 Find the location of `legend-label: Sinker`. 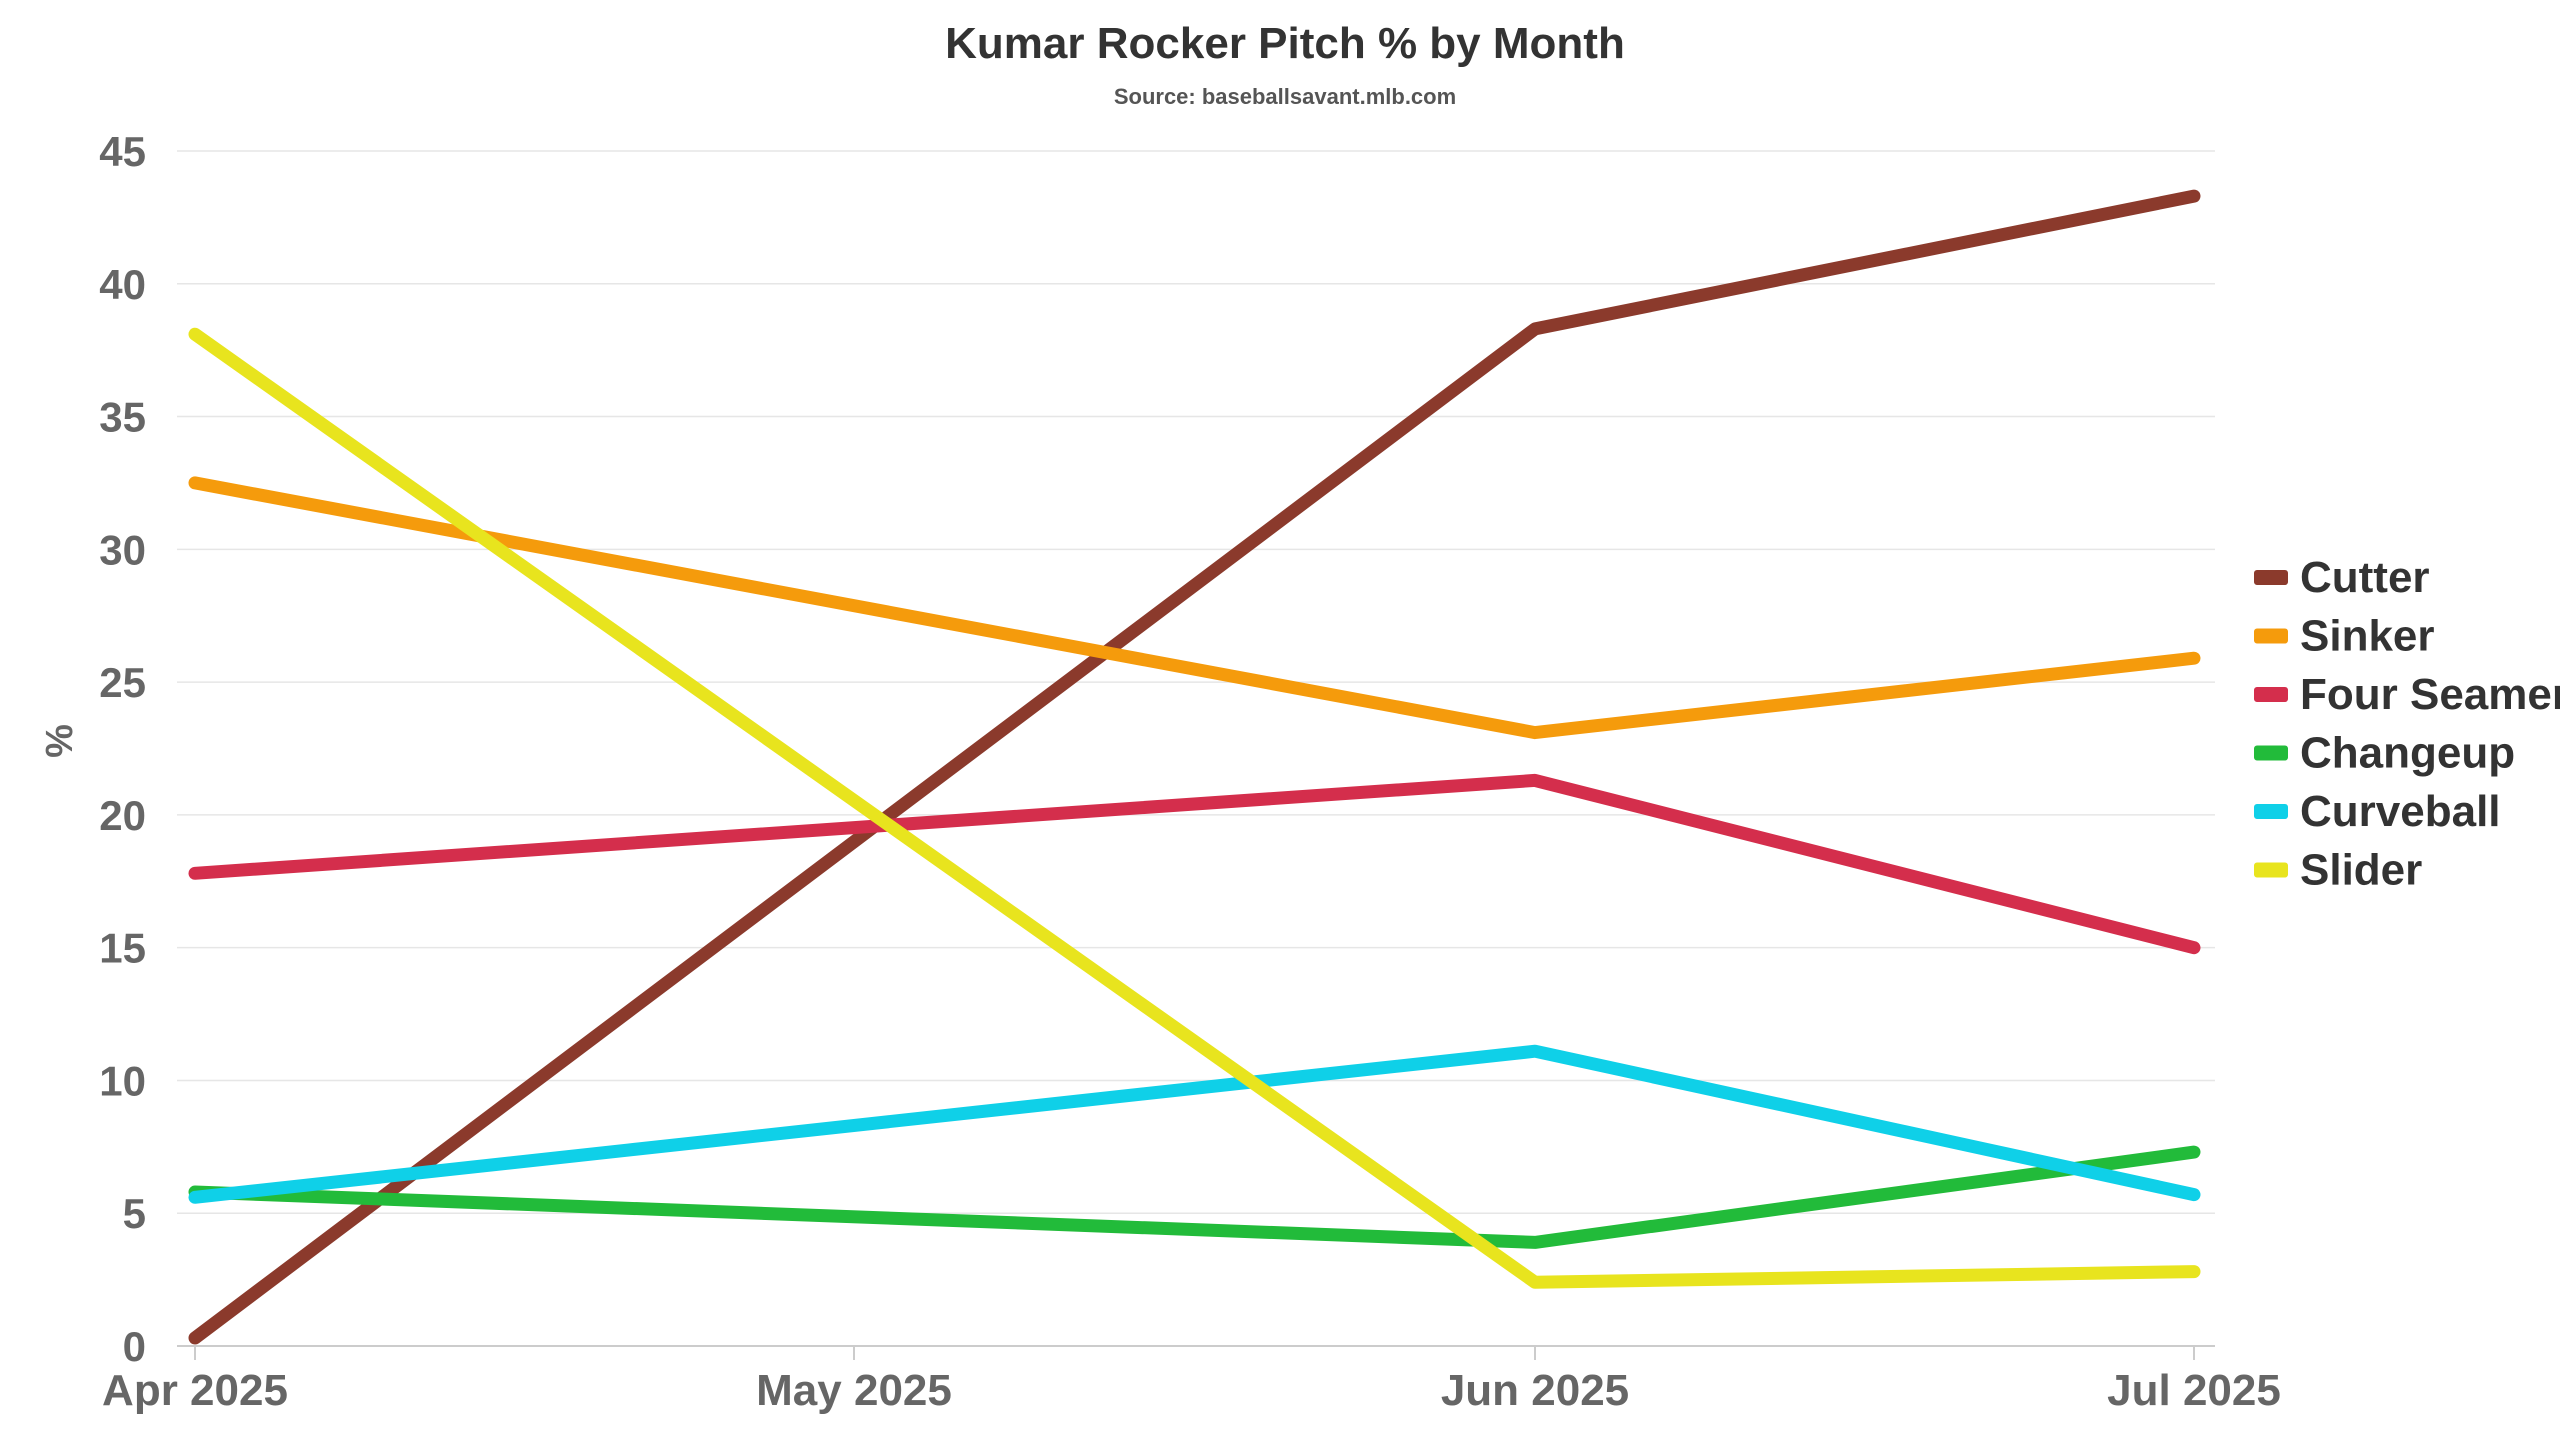

legend-label: Sinker is located at coordinates (2367, 636).